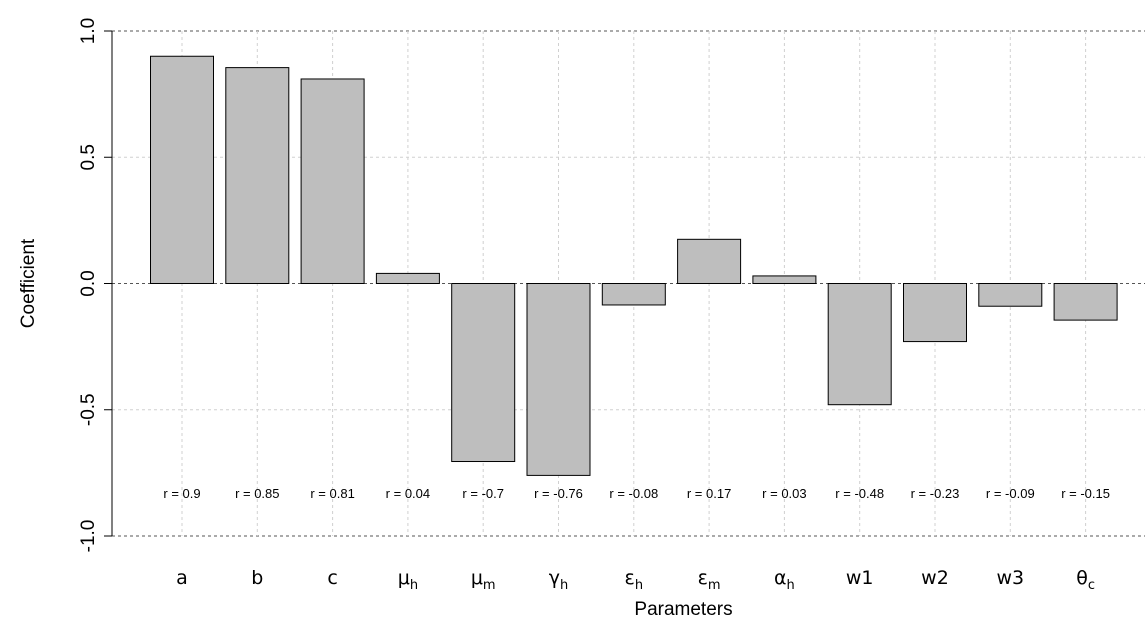  What do you see at coordinates (88, 157) in the screenshot?
I see `y-tick-label: 0.5` at bounding box center [88, 157].